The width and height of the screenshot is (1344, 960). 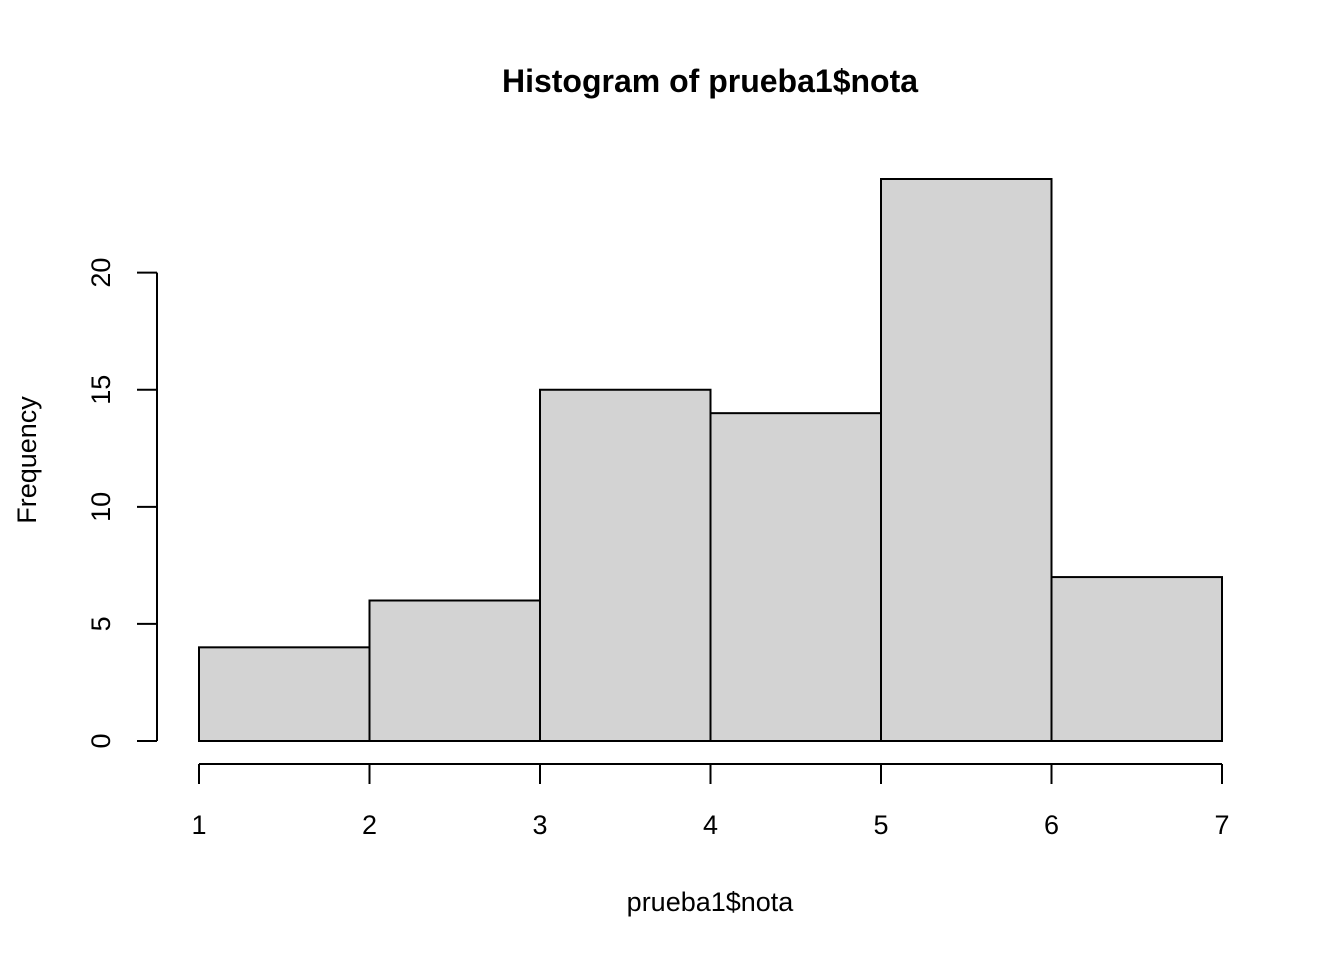 What do you see at coordinates (1221, 825) in the screenshot?
I see `x-tick-label-7: 7` at bounding box center [1221, 825].